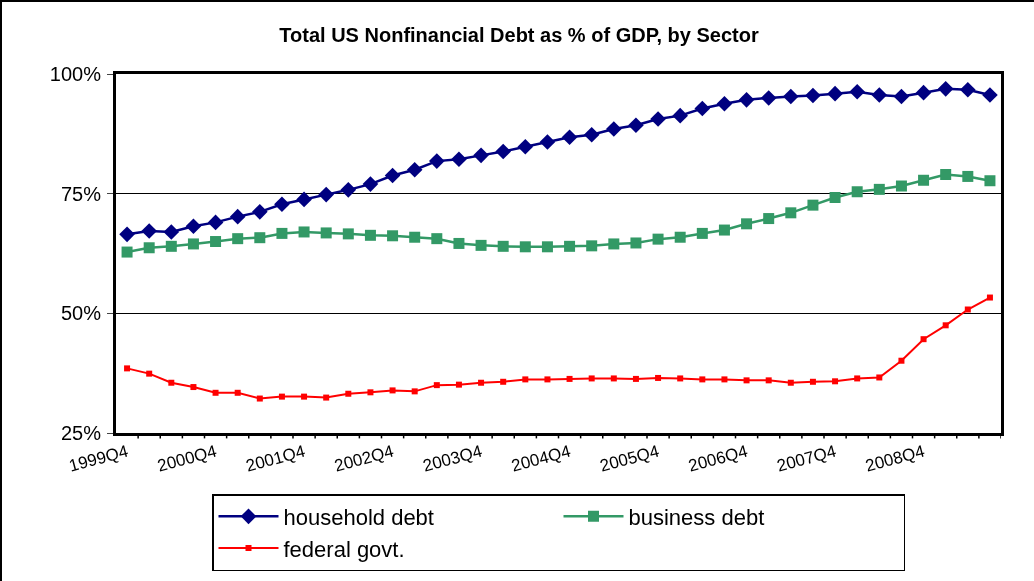 The height and width of the screenshot is (581, 1034). Describe the element at coordinates (696, 517) in the screenshot. I see `legend-label: business debt` at that location.